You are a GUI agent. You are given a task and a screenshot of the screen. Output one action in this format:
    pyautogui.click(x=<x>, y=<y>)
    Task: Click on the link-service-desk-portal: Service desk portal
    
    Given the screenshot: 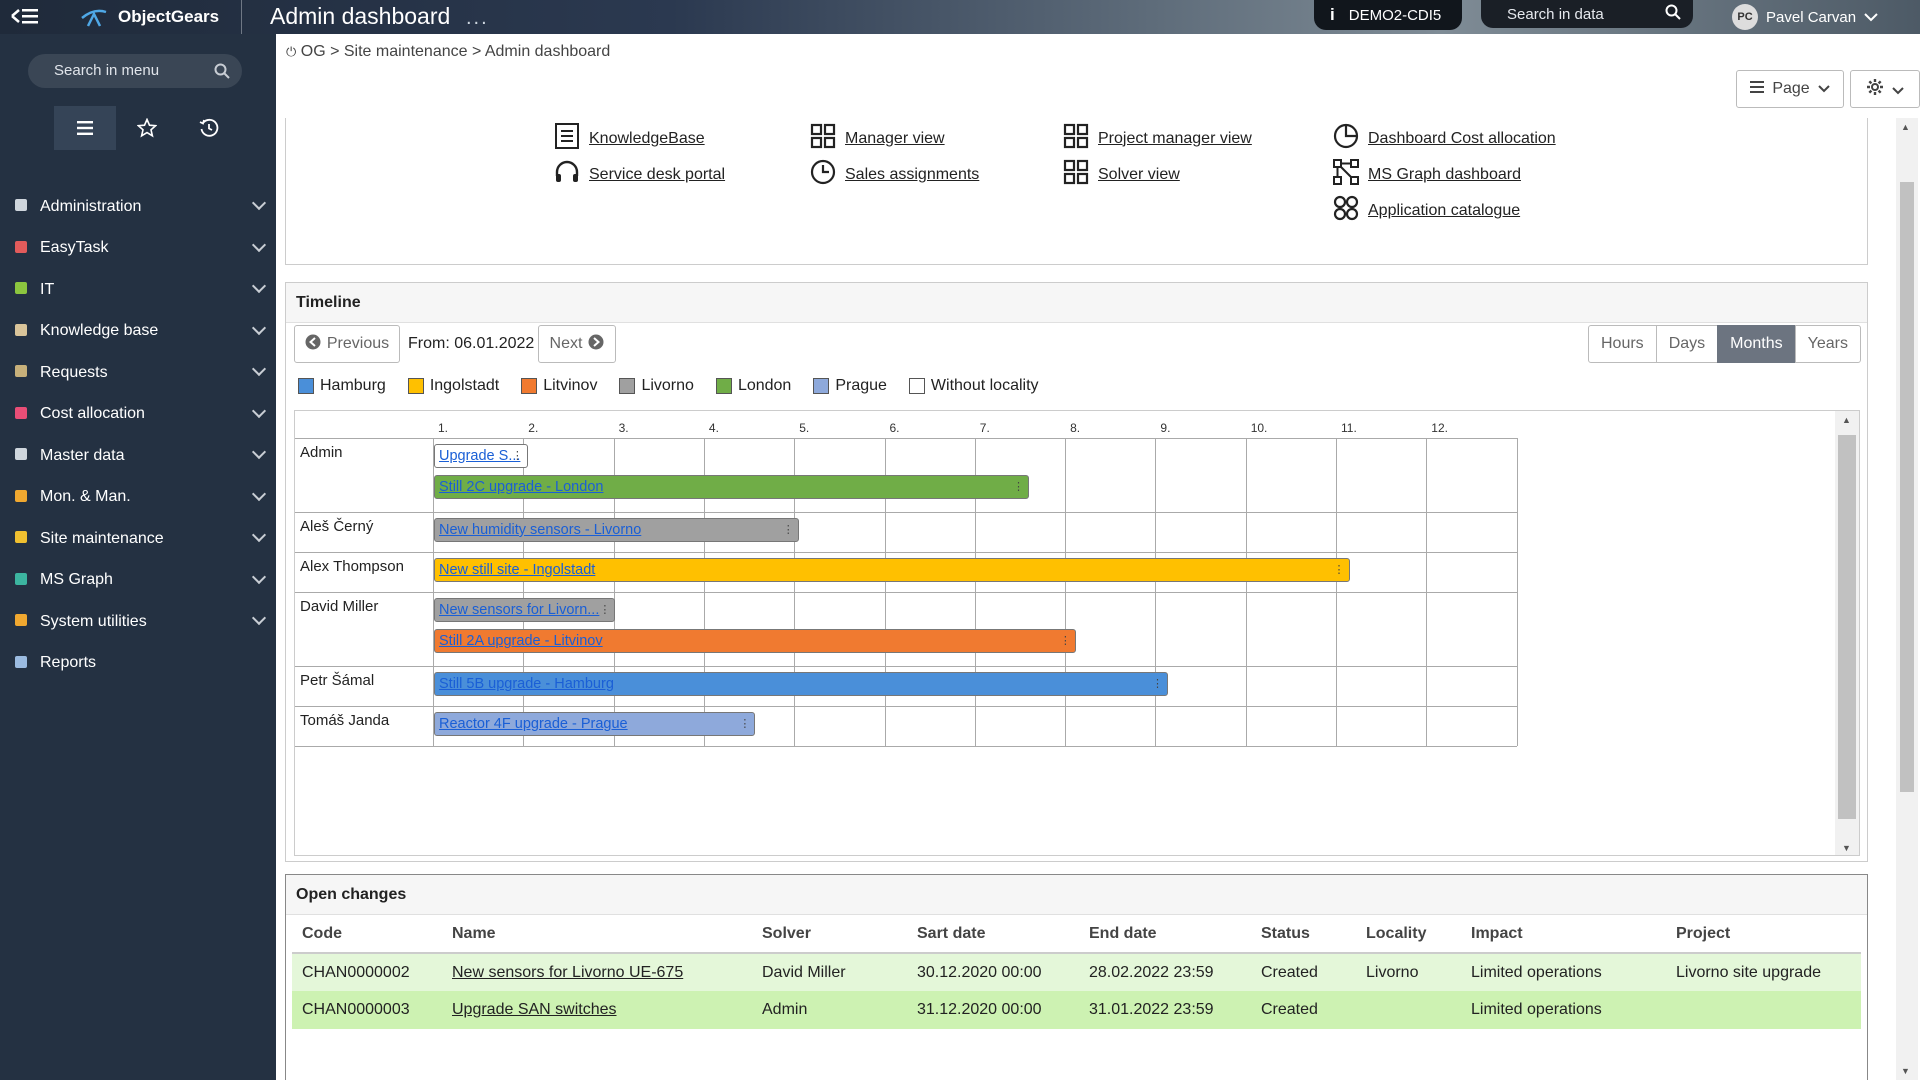 What is the action you would take?
    pyautogui.click(x=639, y=174)
    